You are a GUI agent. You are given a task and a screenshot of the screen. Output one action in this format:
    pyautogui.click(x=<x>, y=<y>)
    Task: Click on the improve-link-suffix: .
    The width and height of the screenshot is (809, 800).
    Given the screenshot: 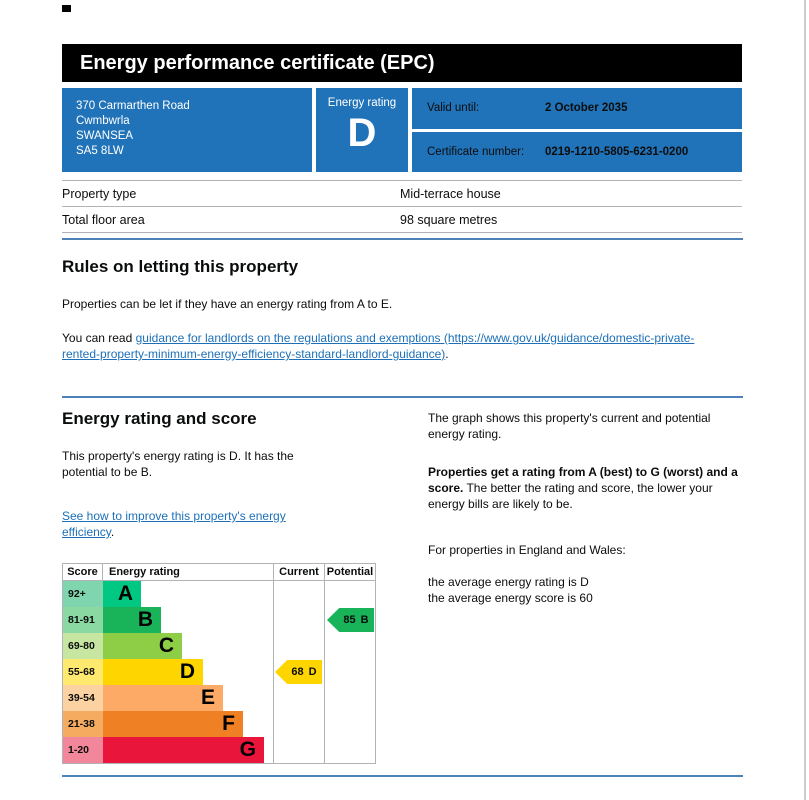 What is the action you would take?
    pyautogui.click(x=112, y=532)
    